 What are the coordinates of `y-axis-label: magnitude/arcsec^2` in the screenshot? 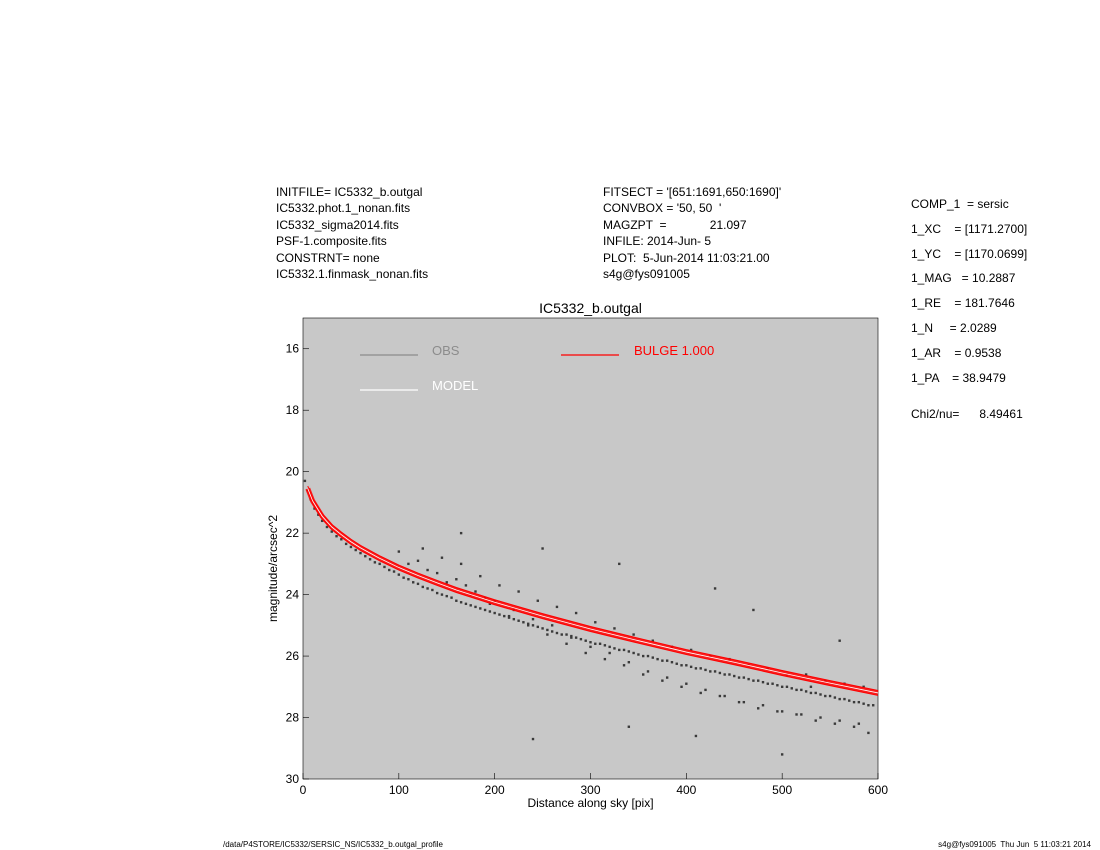 It's located at (273, 568).